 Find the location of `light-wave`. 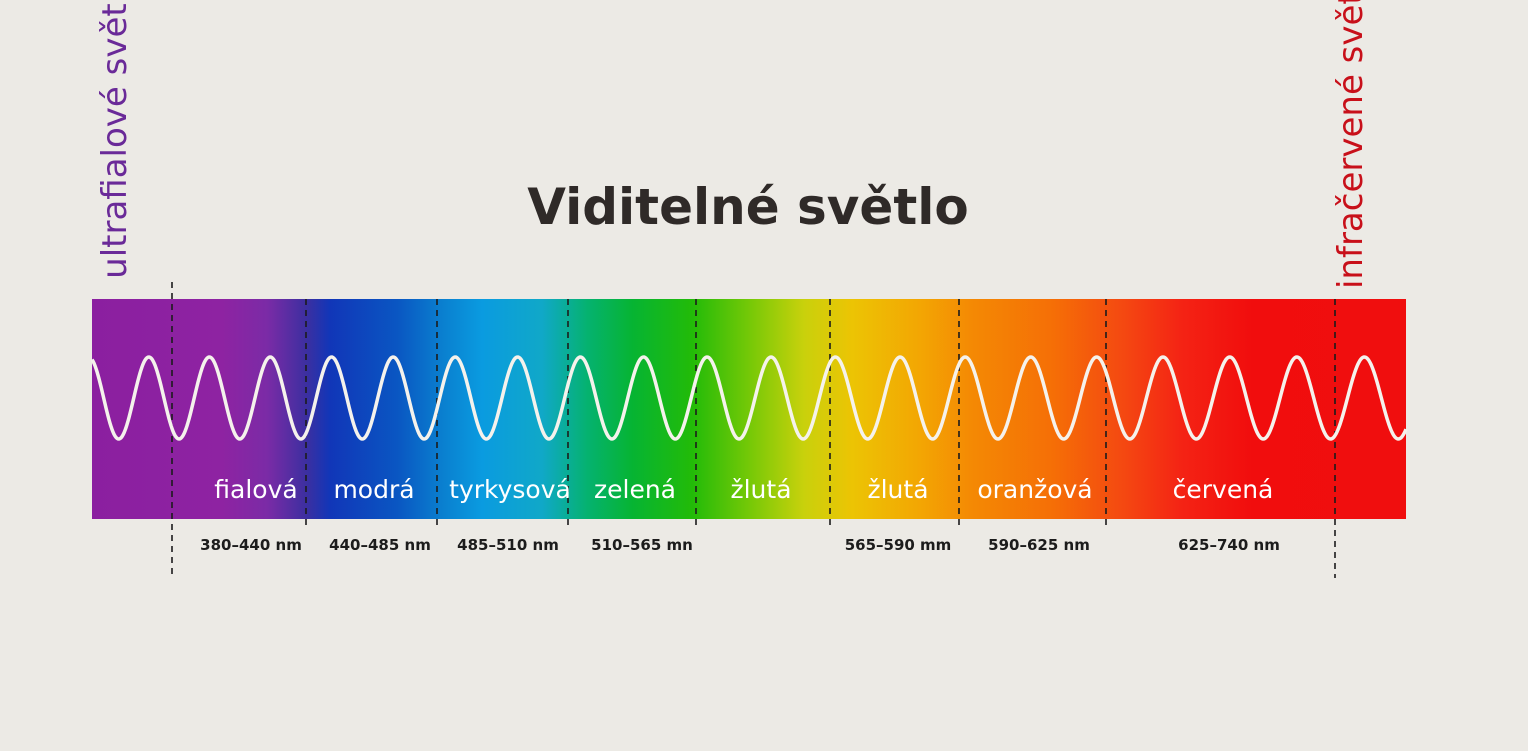

light-wave is located at coordinates (749, 398).